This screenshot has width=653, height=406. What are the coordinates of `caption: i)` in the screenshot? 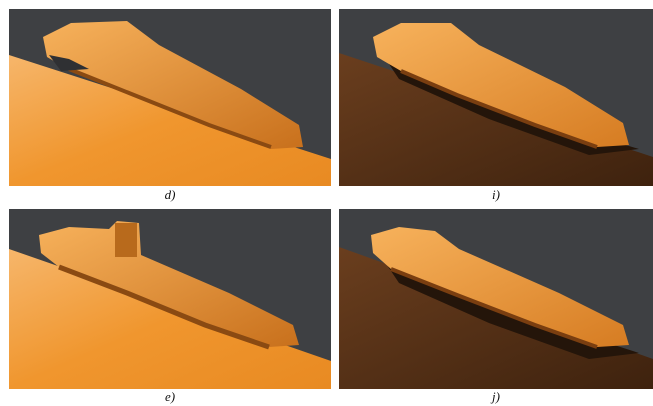 It's located at (496, 194).